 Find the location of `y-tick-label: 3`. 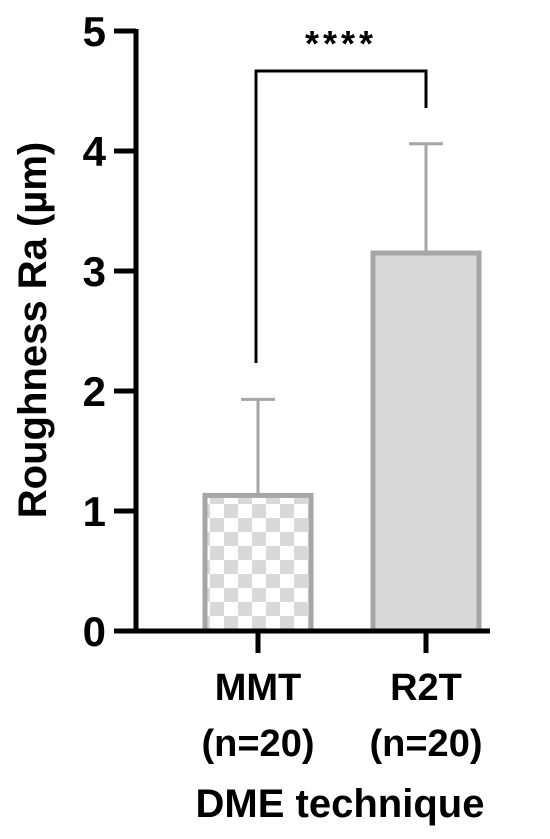

y-tick-label: 3 is located at coordinates (94, 271).